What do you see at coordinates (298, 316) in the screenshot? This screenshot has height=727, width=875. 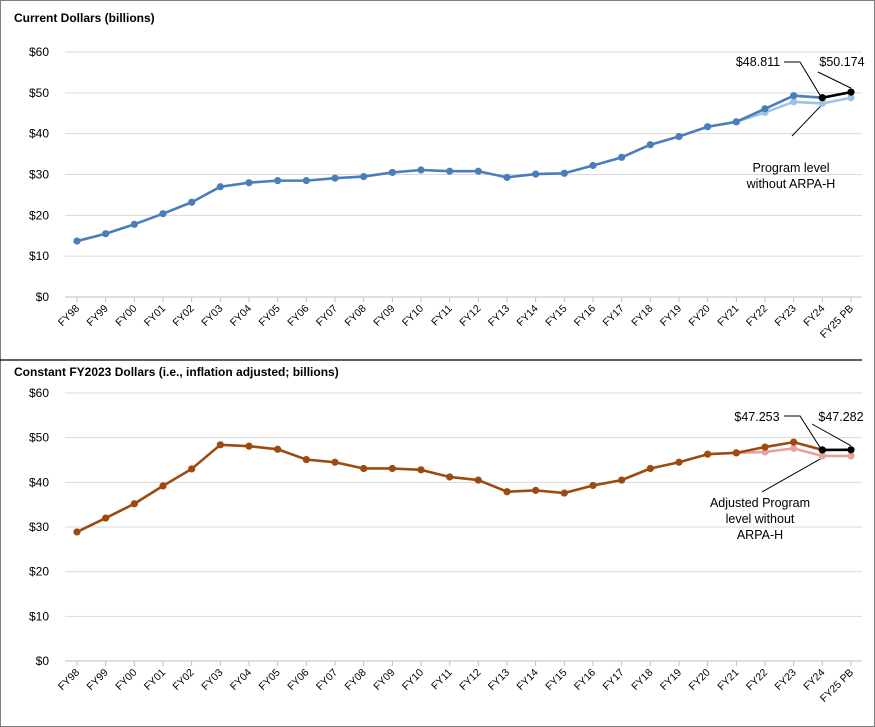 I see `x-tick-label: FY06` at bounding box center [298, 316].